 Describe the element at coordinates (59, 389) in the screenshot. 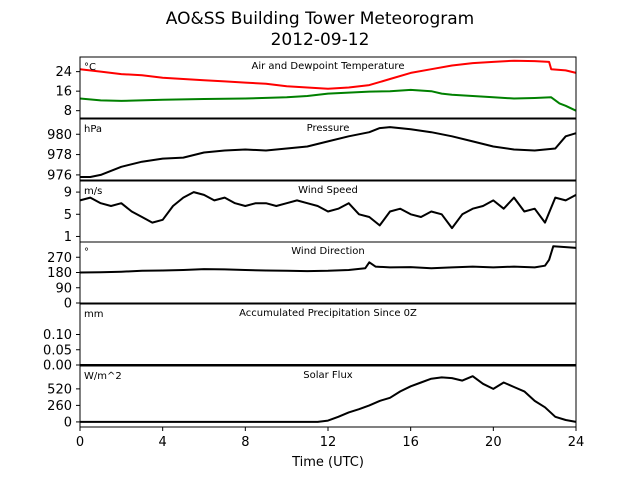

I see `y-tick-label: 520` at that location.